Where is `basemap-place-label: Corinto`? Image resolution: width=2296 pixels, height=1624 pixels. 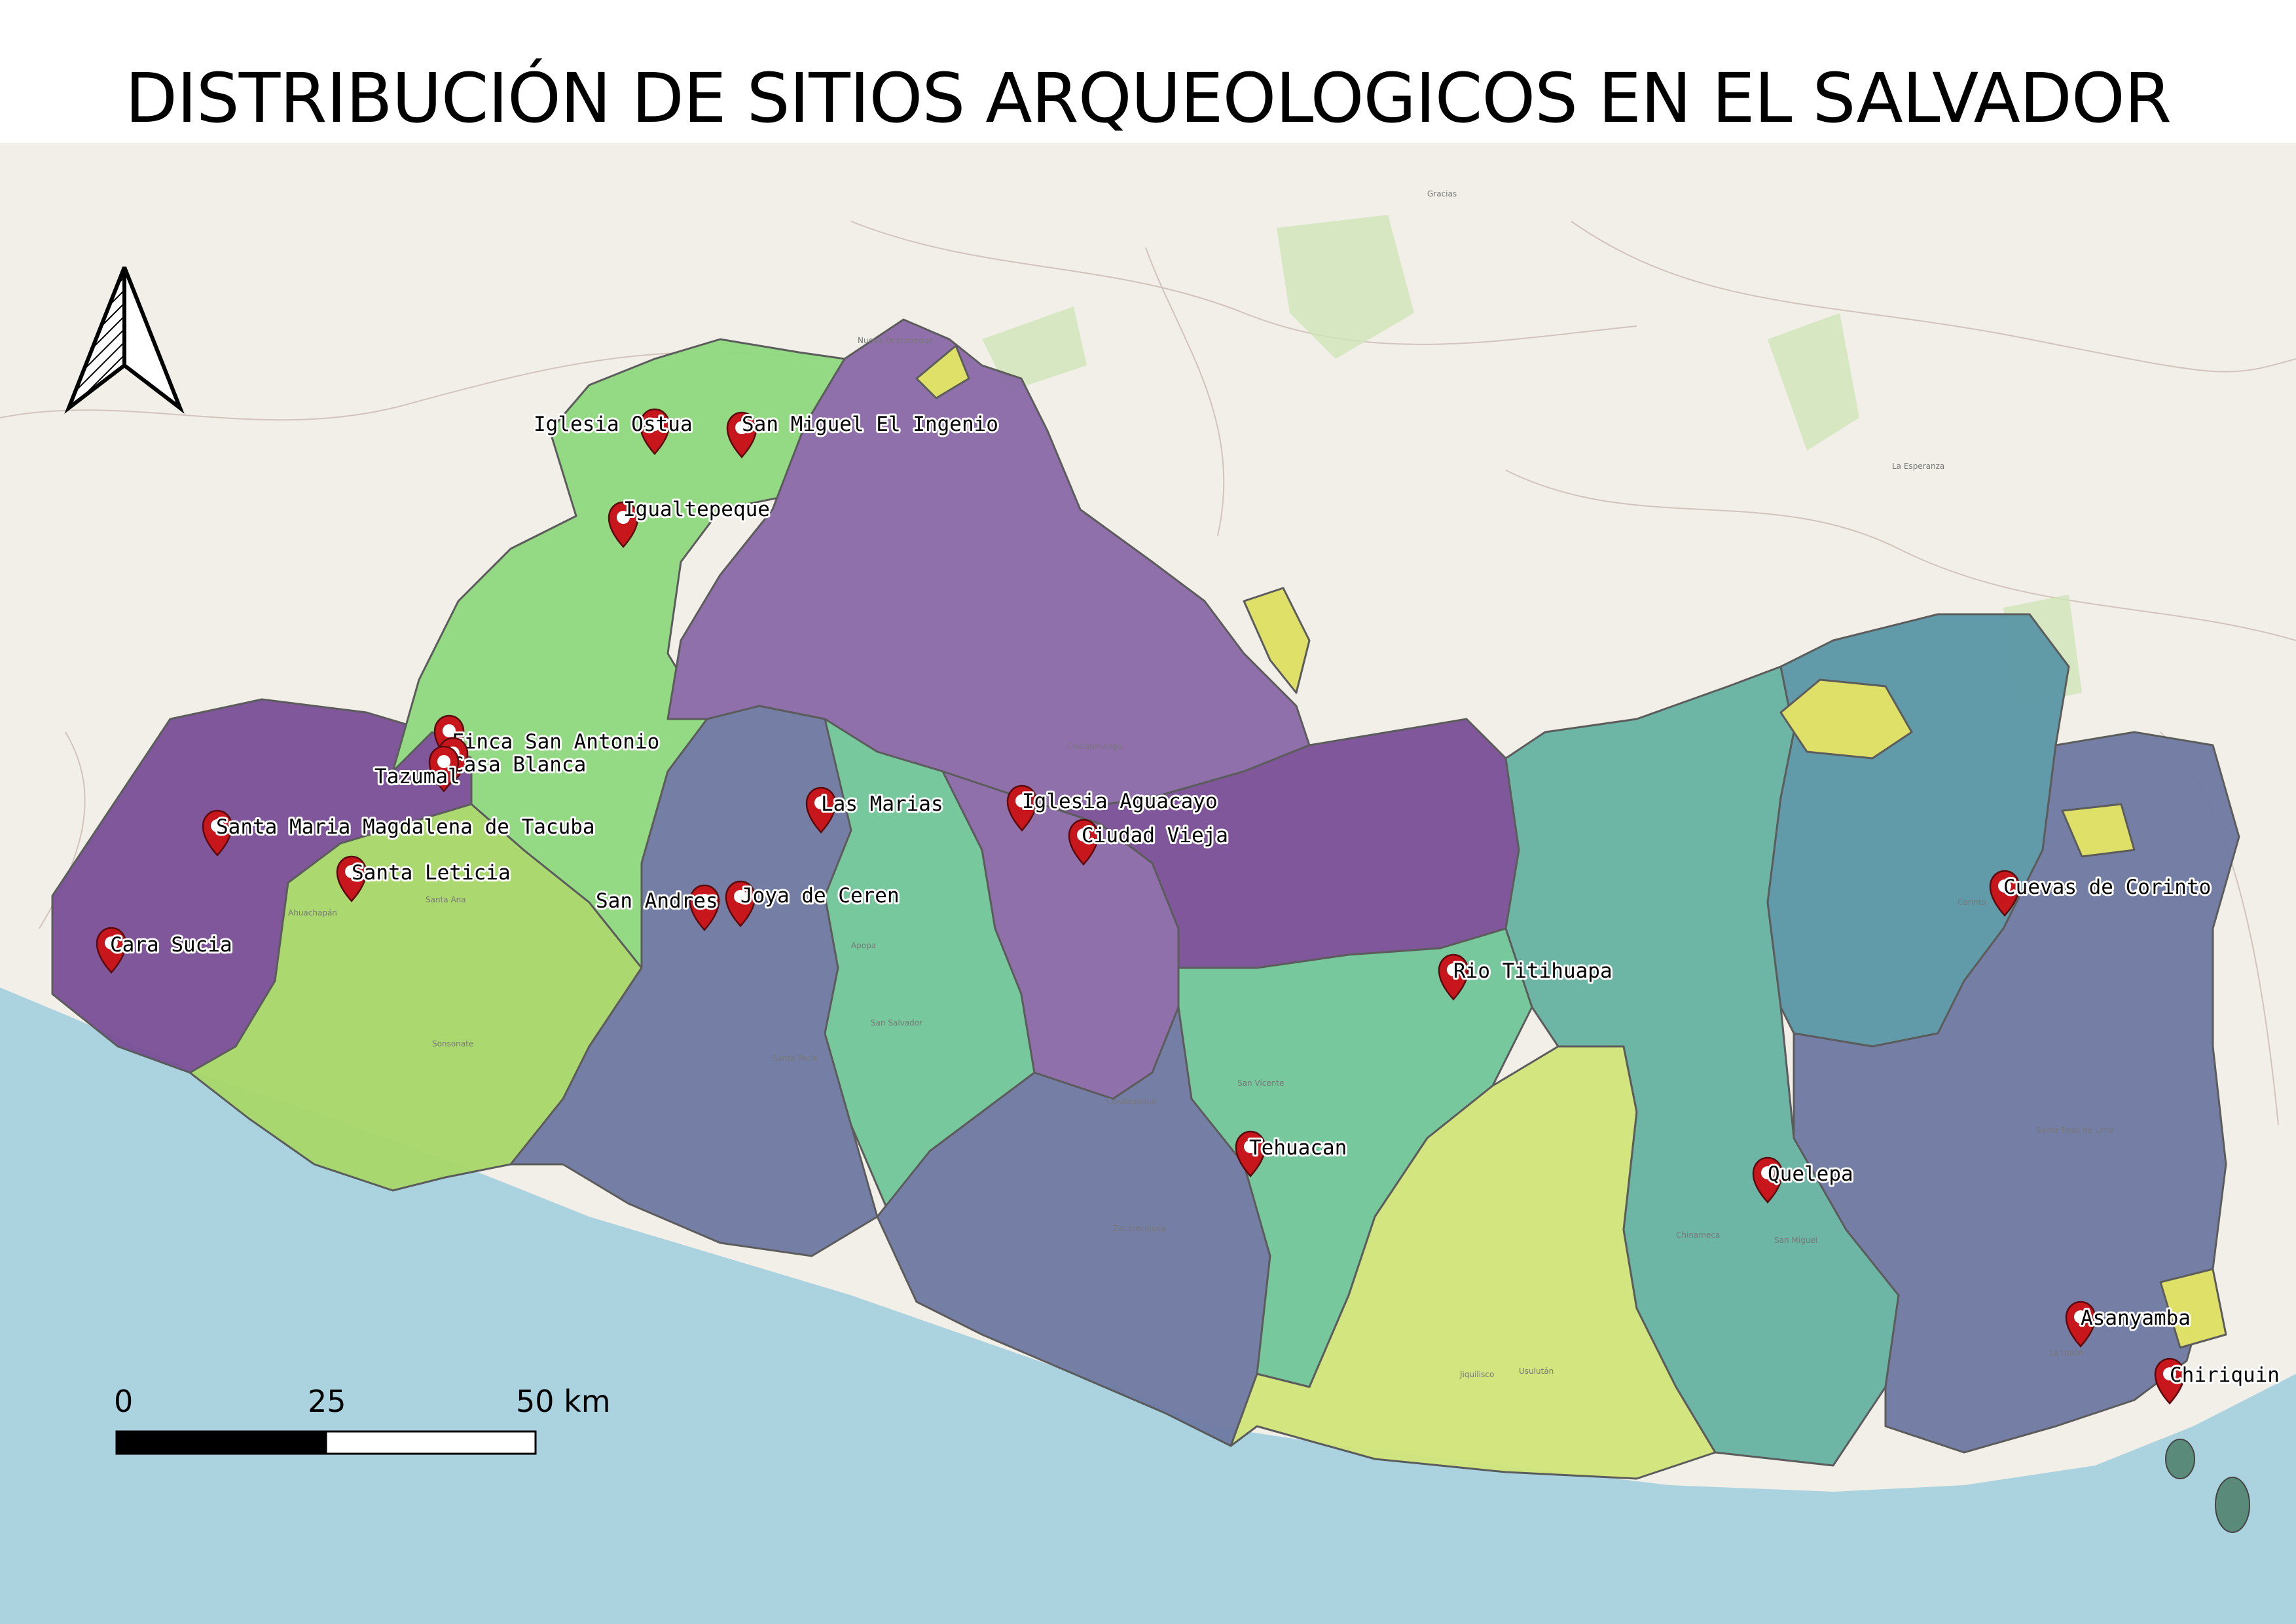
basemap-place-label: Corinto is located at coordinates (1972, 902).